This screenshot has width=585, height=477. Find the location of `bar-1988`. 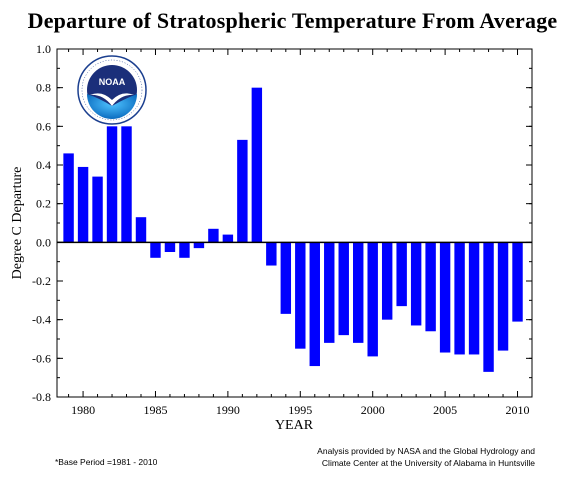

bar-1988 is located at coordinates (199, 245).